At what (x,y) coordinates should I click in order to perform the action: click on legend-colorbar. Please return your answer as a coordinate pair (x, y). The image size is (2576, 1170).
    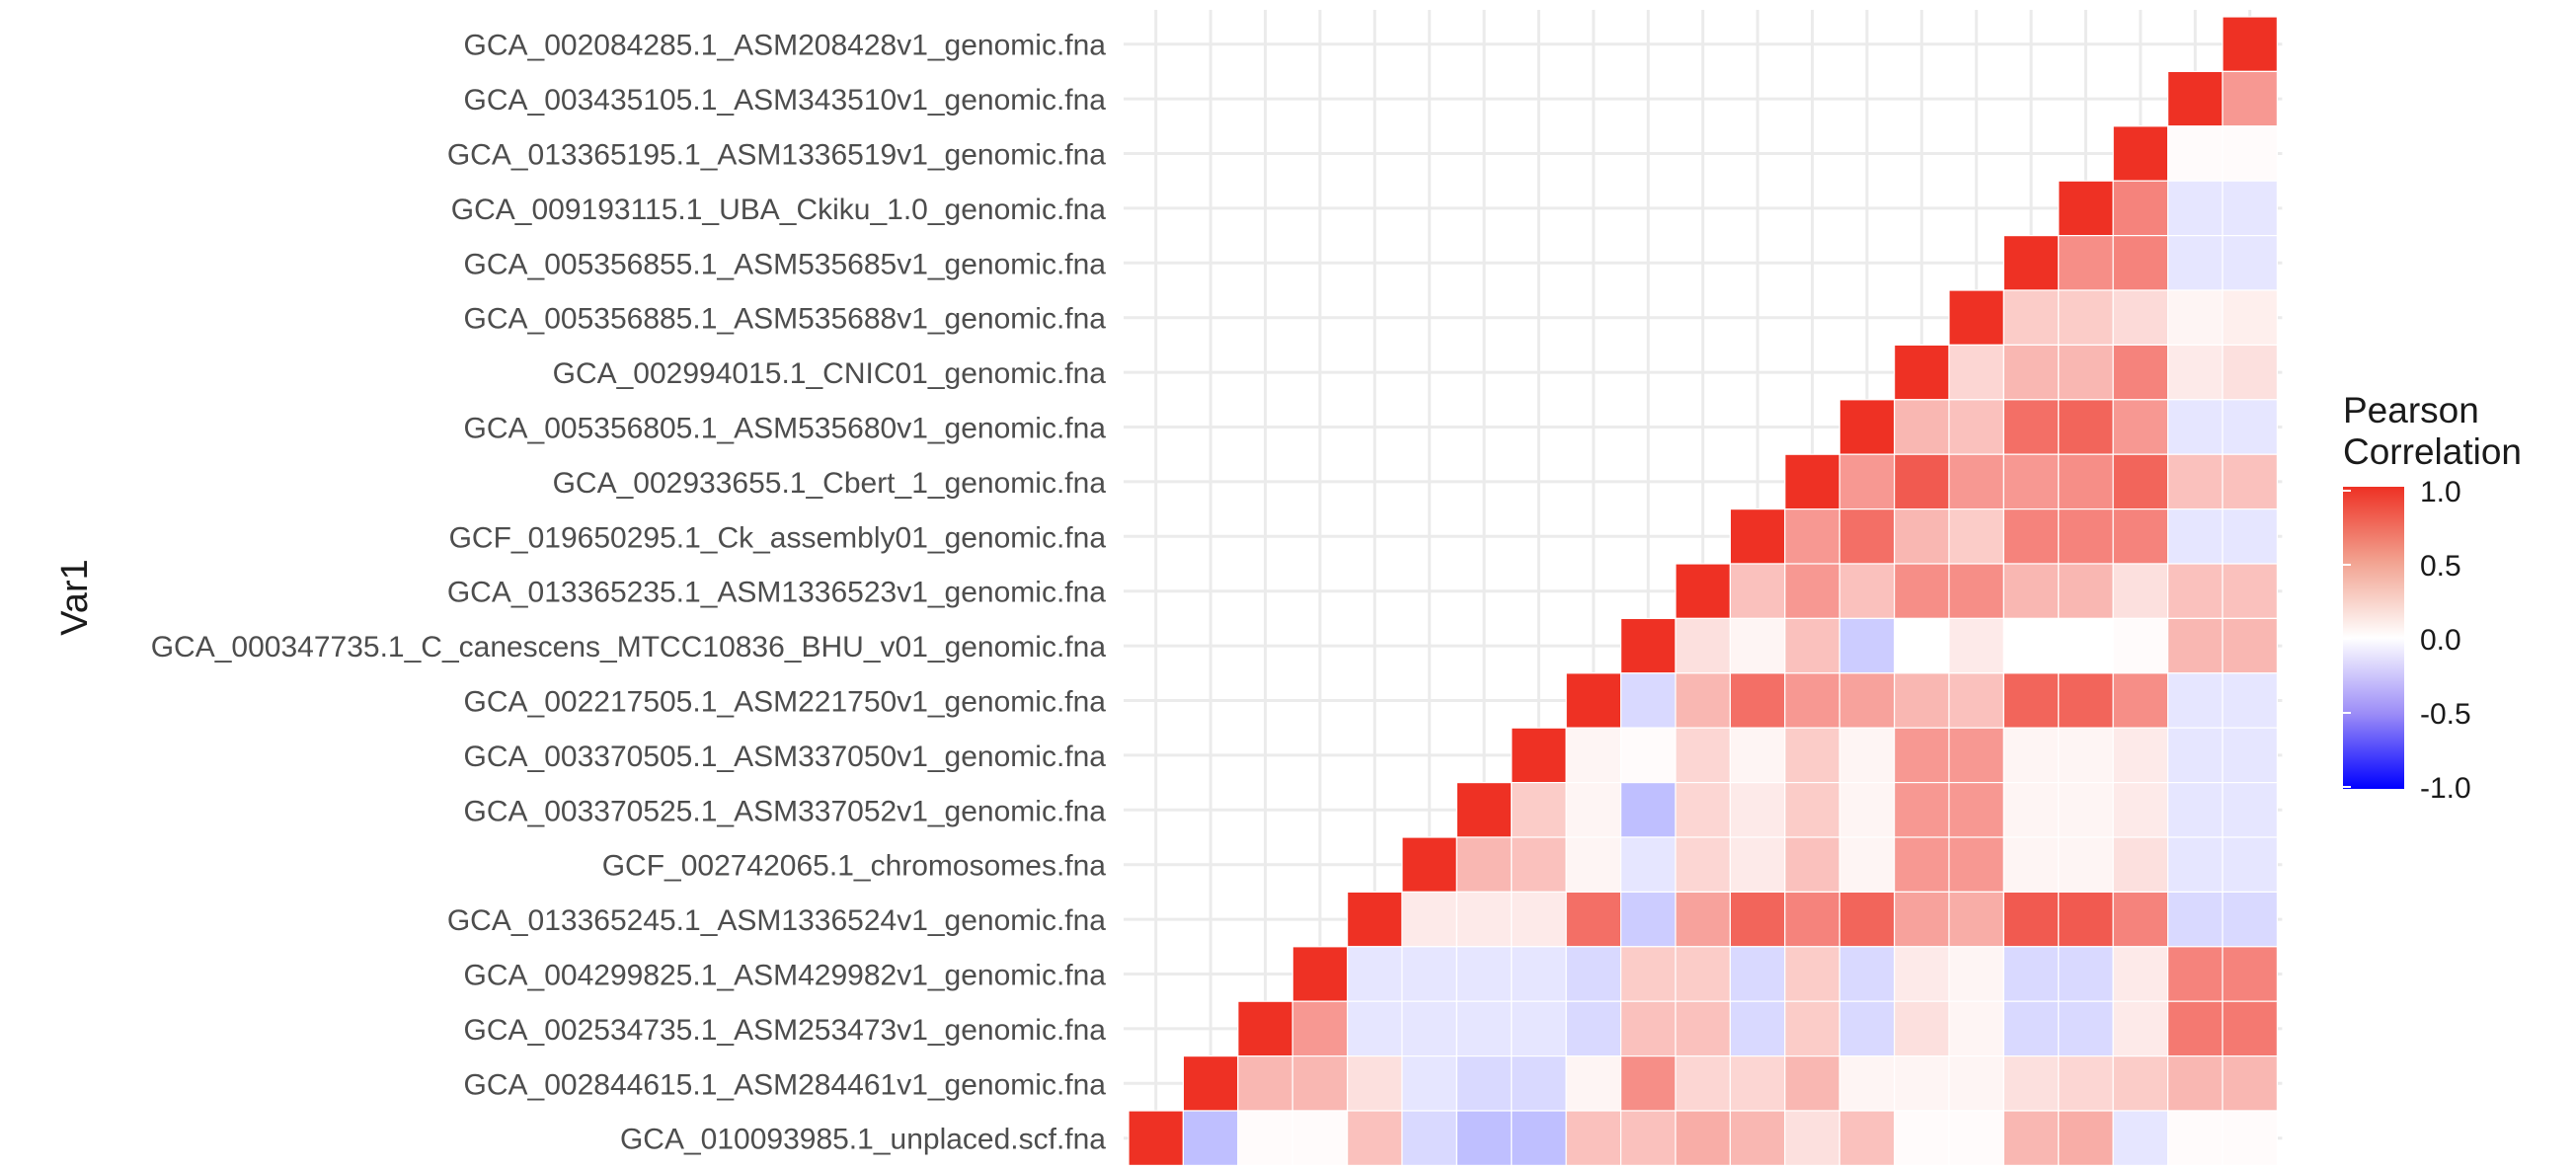
    Looking at the image, I should click on (2373, 638).